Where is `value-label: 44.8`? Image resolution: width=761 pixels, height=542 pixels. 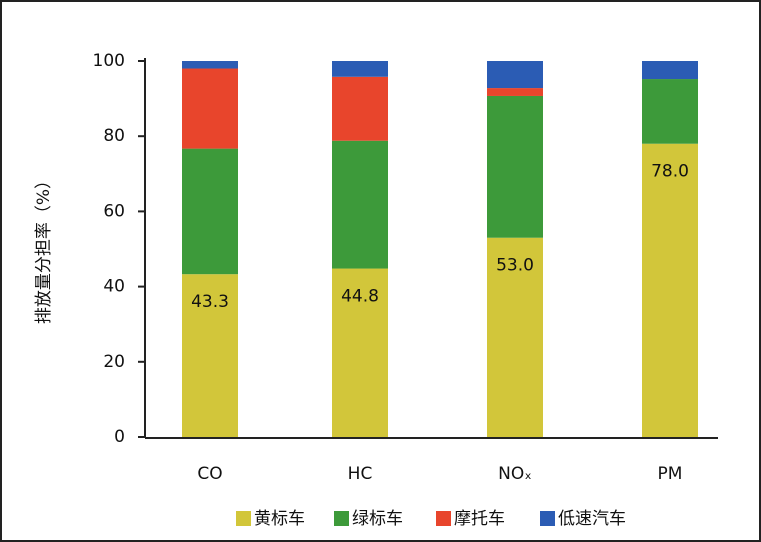 value-label: 44.8 is located at coordinates (360, 297).